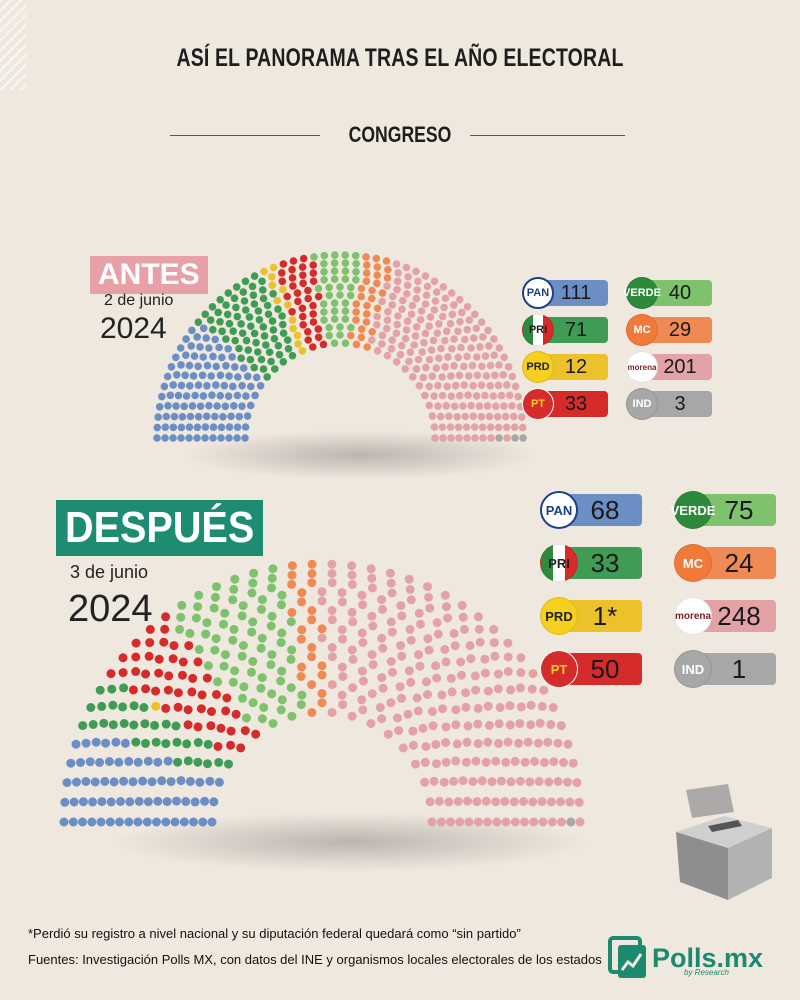 This screenshot has width=800, height=1000. I want to click on legend-value-verde: 75, so click(739, 509).